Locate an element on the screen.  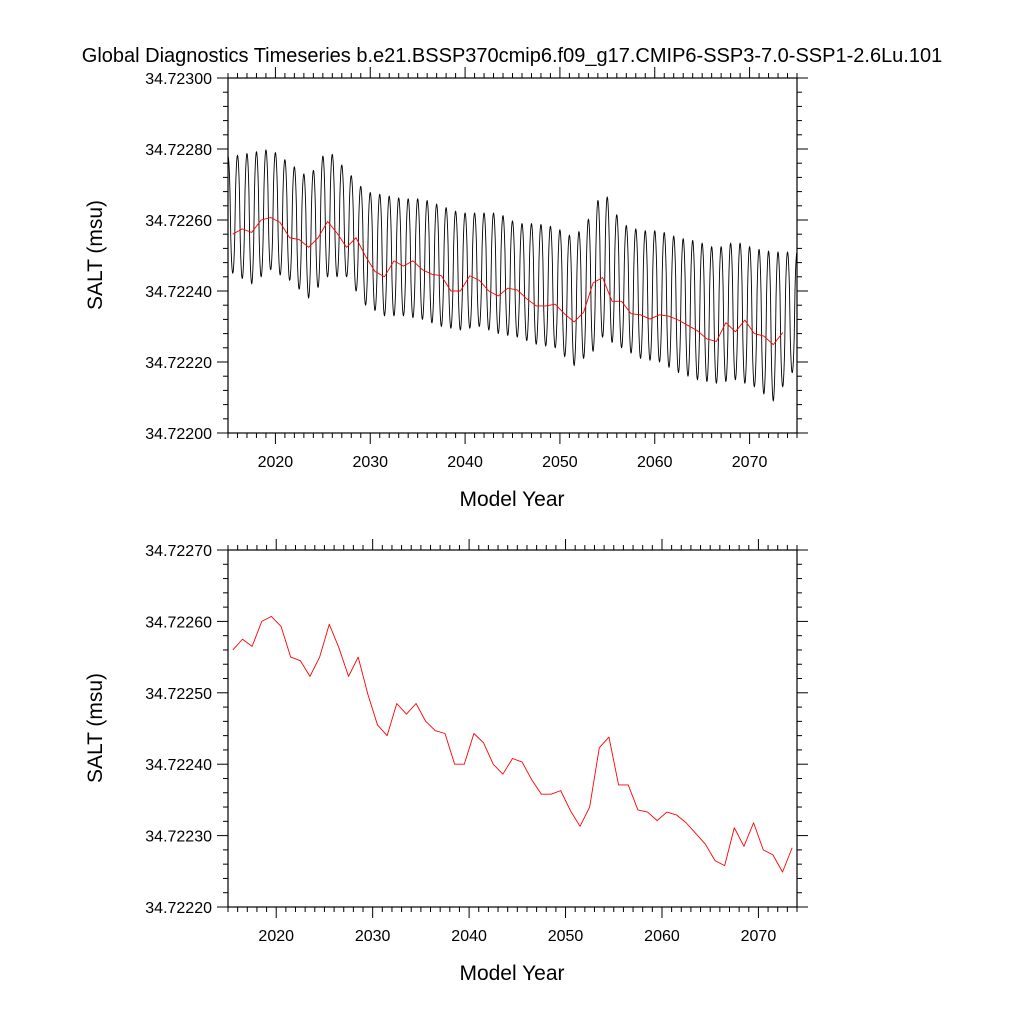
bottom-panel-series is located at coordinates (512, 744).